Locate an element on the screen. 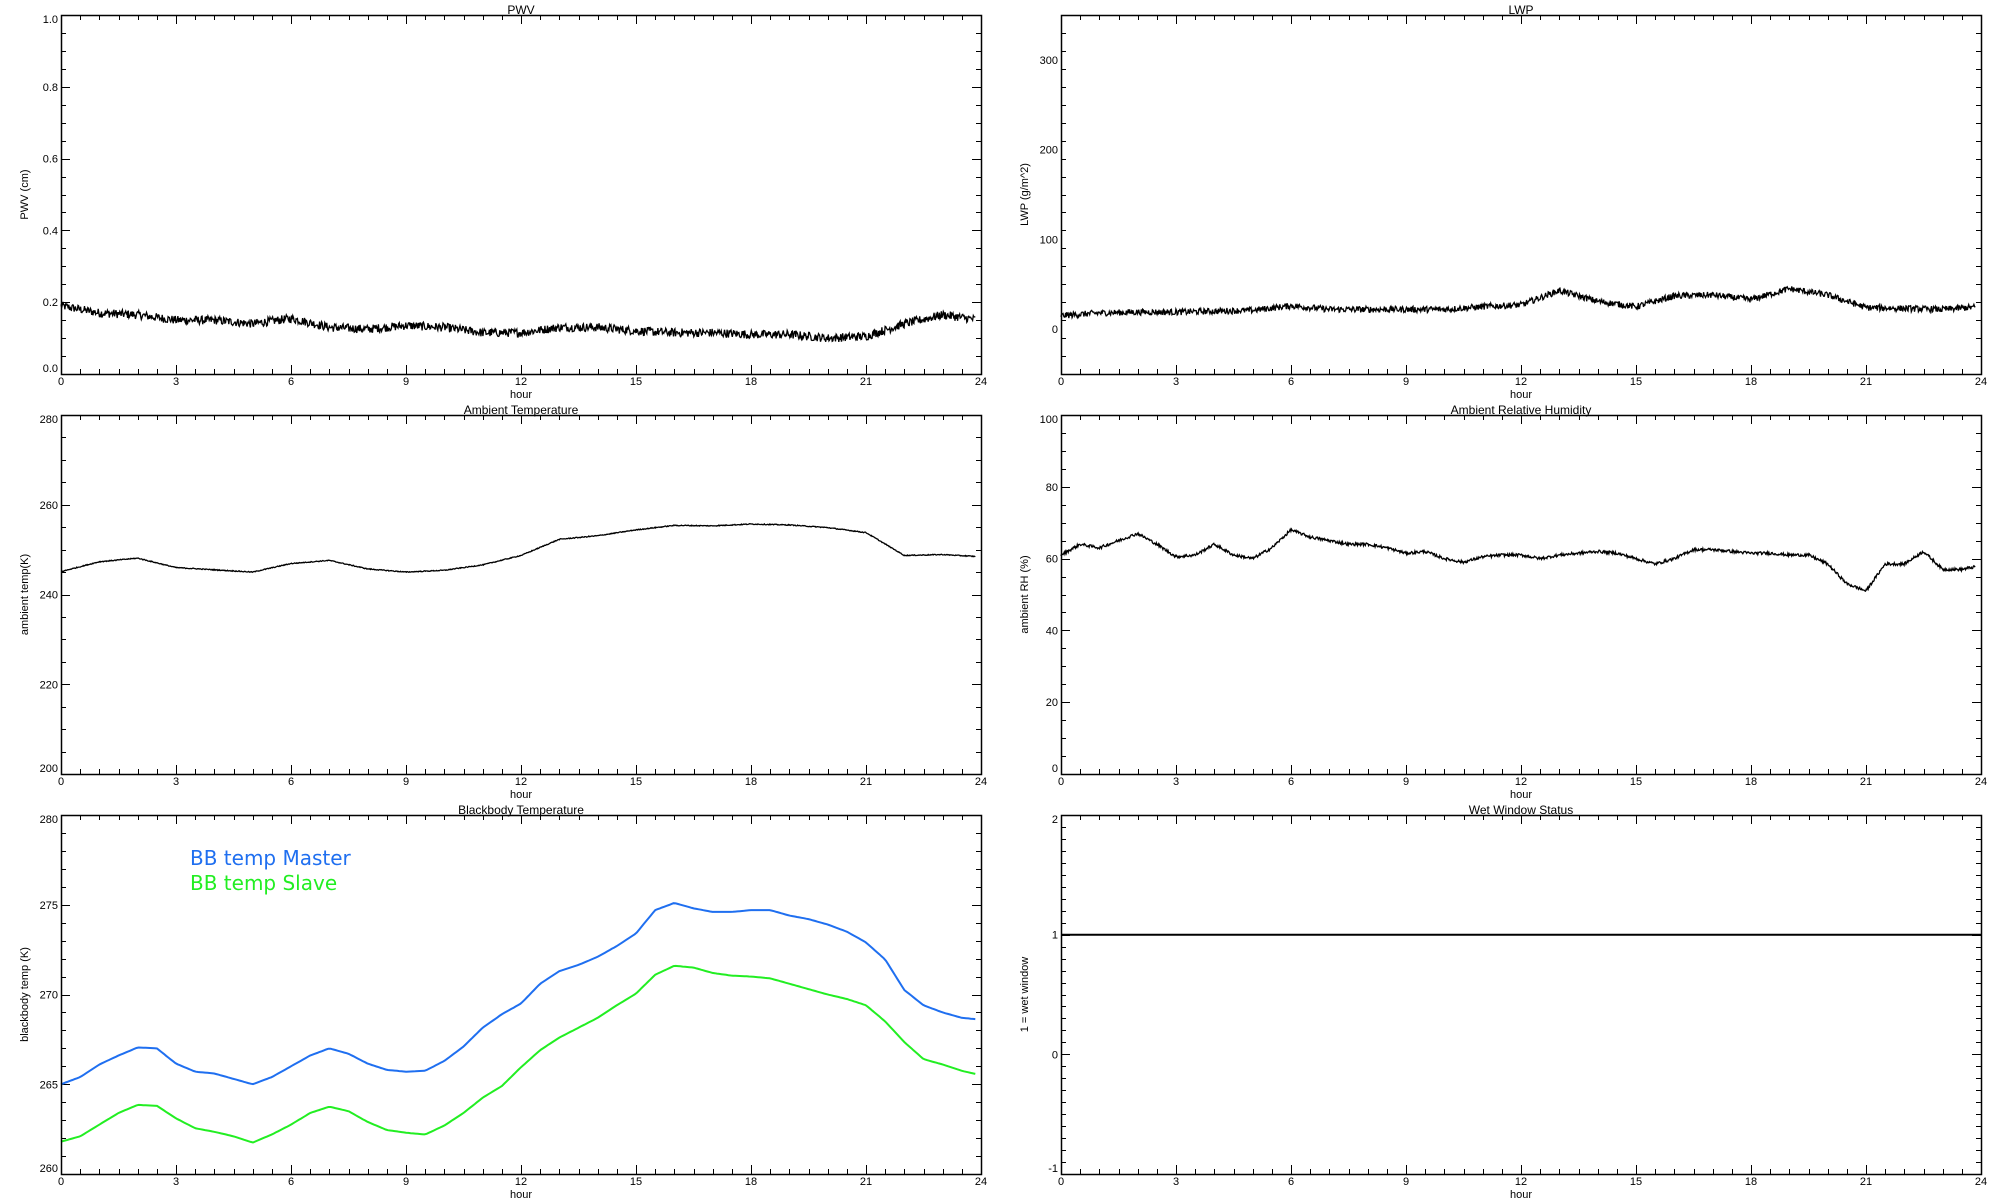 This screenshot has height=1200, width=2000. y-tick-label: -1 is located at coordinates (1053, 1169).